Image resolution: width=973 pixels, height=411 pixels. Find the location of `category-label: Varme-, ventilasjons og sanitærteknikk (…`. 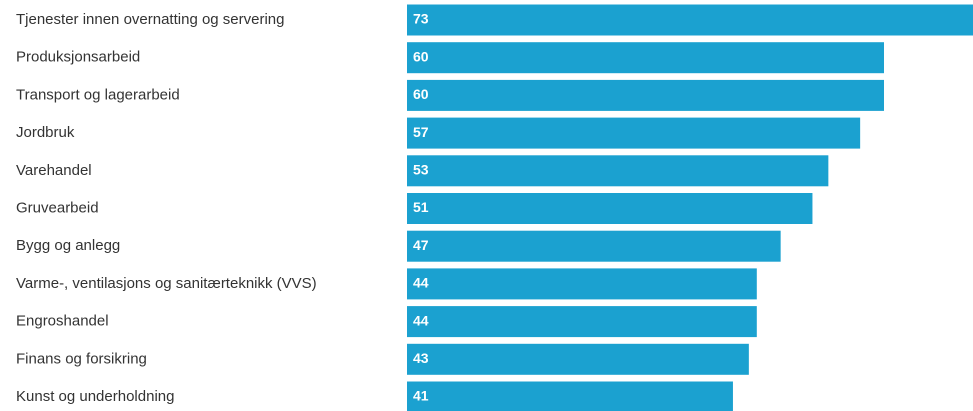

category-label: Varme-, ventilasjons og sanitærteknikk (… is located at coordinates (166, 283).